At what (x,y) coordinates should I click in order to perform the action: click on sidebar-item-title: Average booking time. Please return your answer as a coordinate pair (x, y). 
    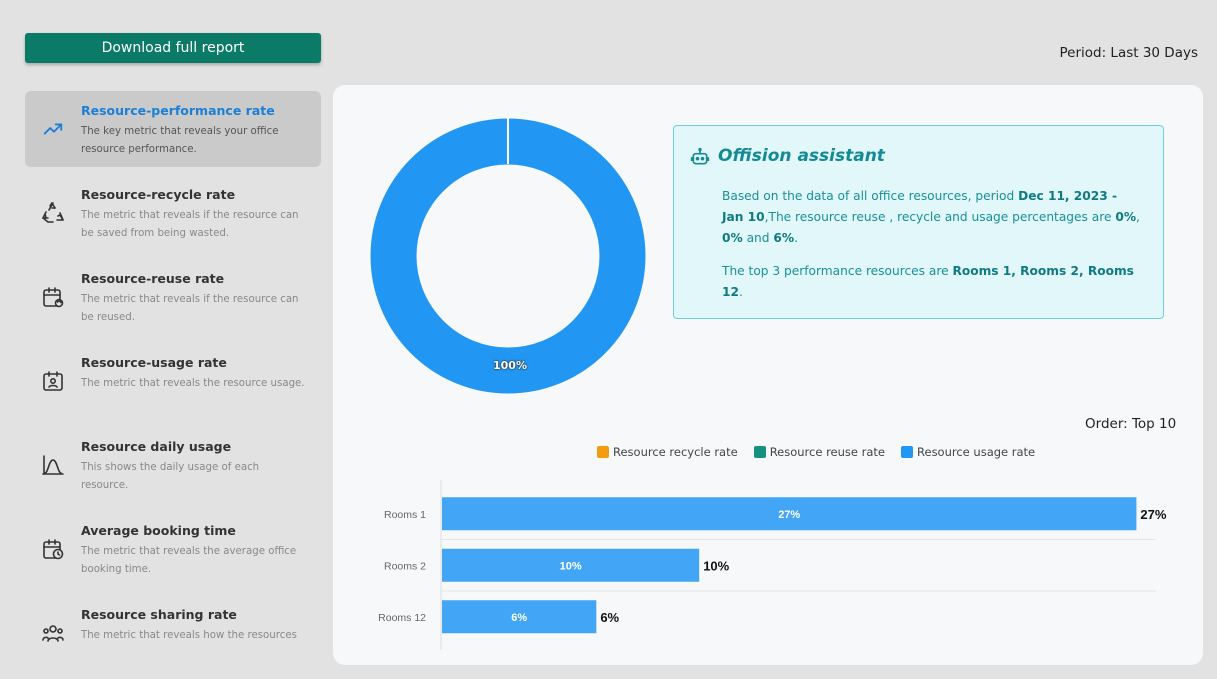
    Looking at the image, I should click on (158, 530).